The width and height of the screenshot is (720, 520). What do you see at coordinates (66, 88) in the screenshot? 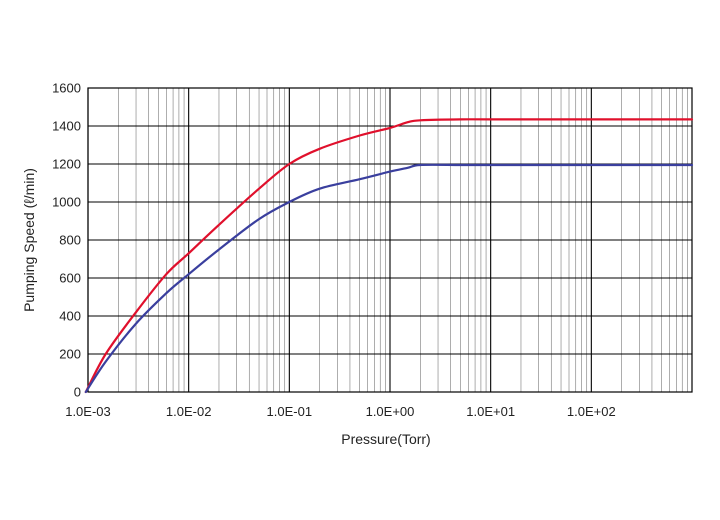
I see `y-tick-label: 1600` at bounding box center [66, 88].